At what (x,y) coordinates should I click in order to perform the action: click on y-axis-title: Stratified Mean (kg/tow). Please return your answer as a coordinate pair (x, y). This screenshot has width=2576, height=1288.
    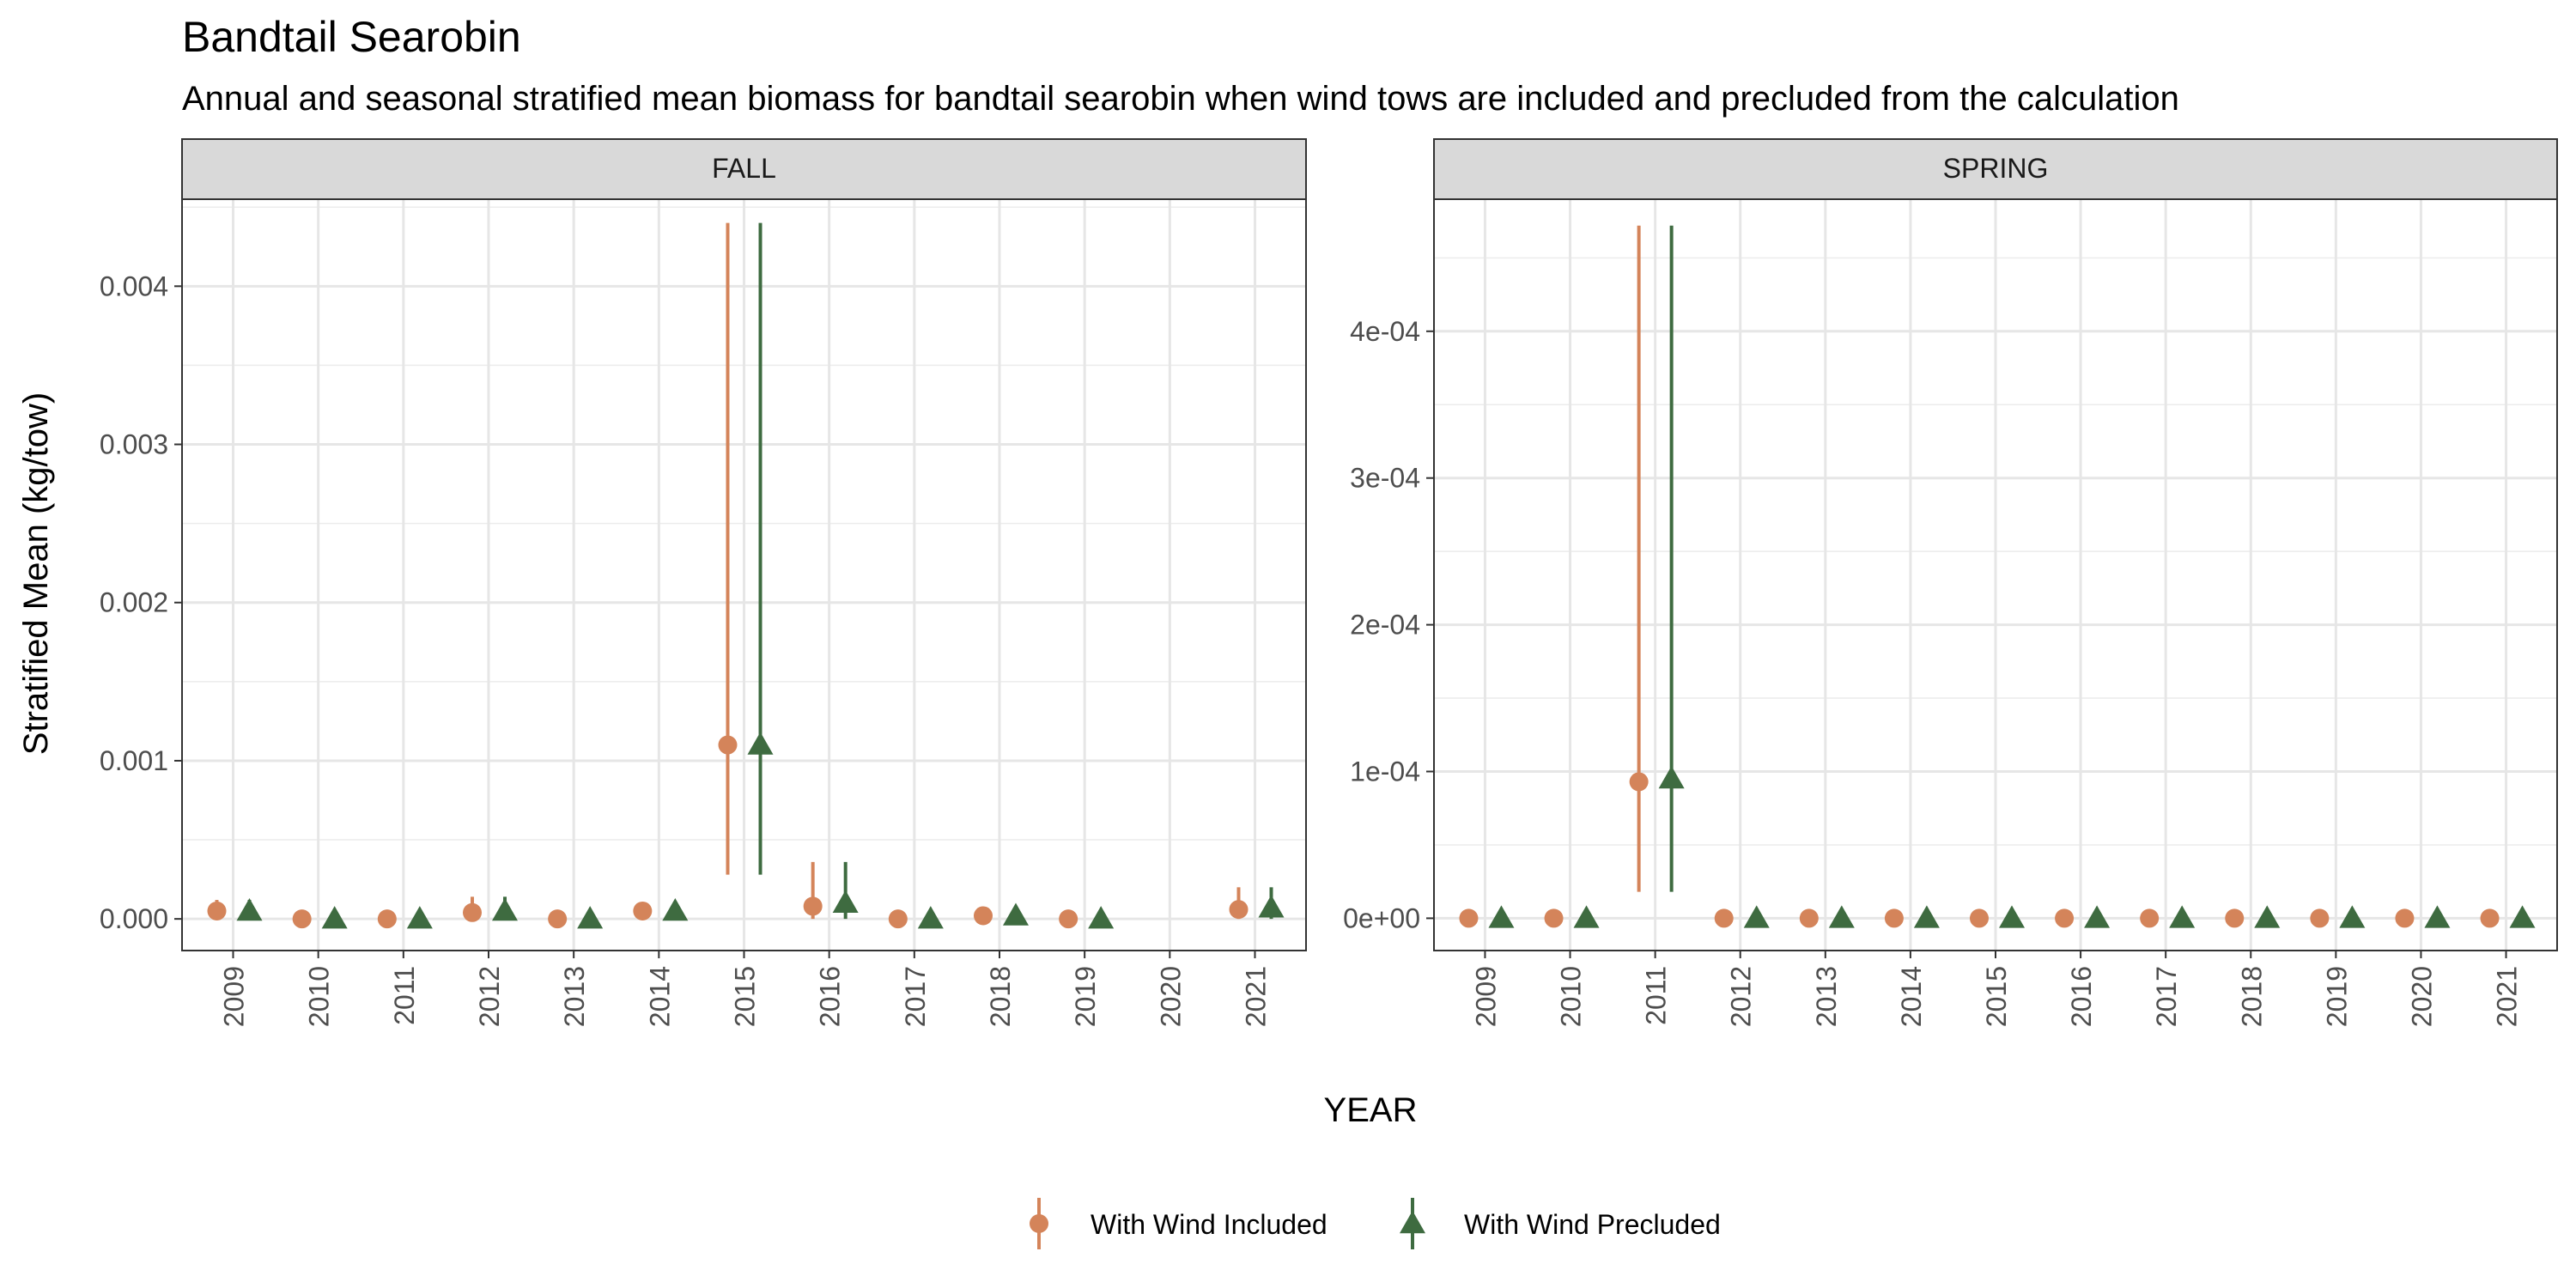
    Looking at the image, I should click on (36, 574).